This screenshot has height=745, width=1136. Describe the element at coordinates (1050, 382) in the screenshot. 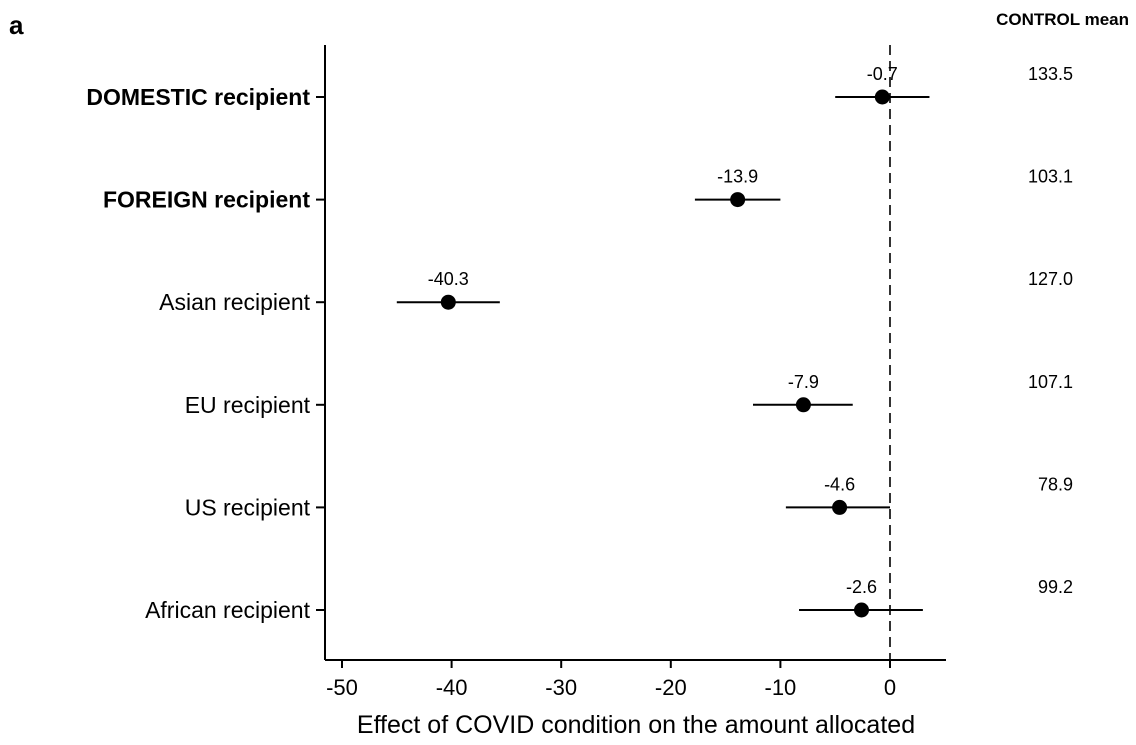

I see `control-mean-value: 107.1` at that location.